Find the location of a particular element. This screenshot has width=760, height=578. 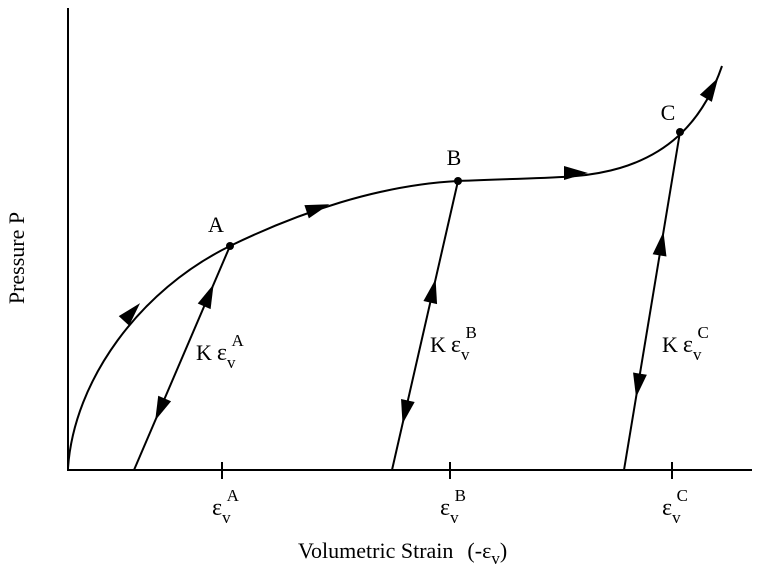

x-axis-label: Volumetric Strain (-εv) is located at coordinates (402, 553).